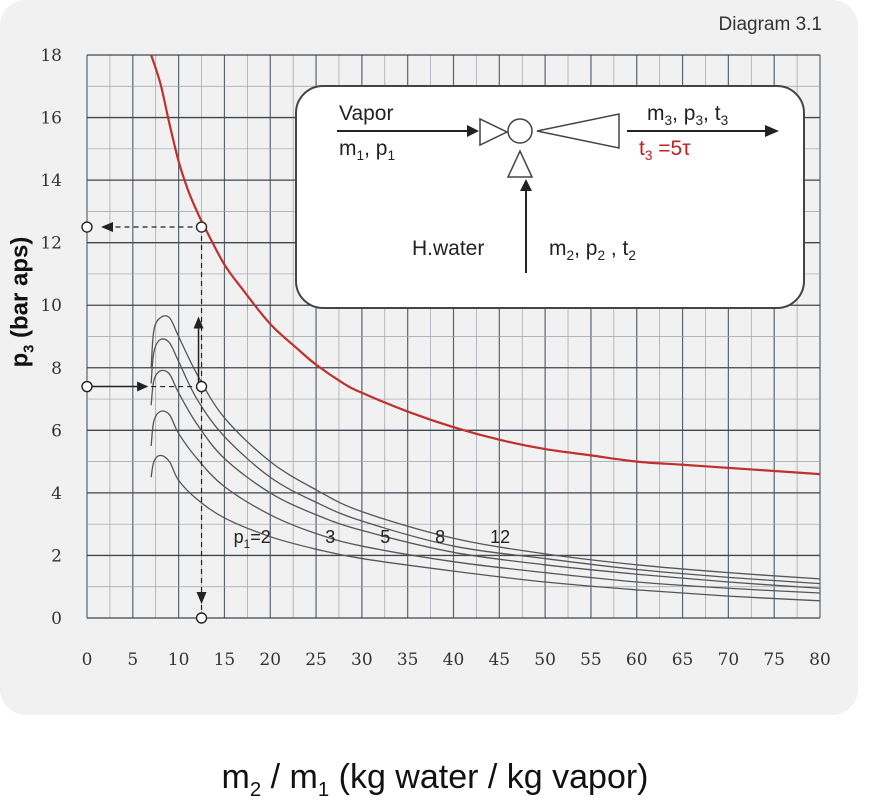 The height and width of the screenshot is (810, 870). What do you see at coordinates (107, 227) in the screenshot?
I see `guide-arrow-left` at bounding box center [107, 227].